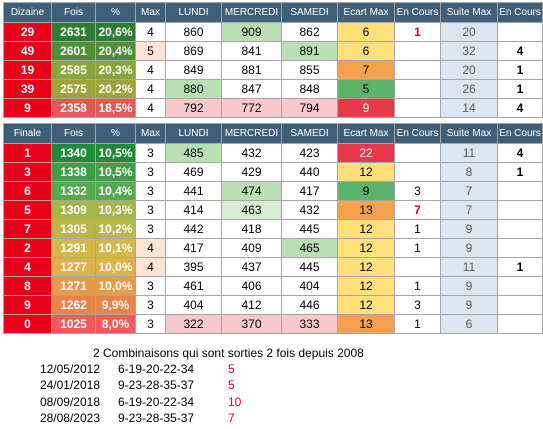 This screenshot has width=543, height=429. Describe the element at coordinates (251, 108) in the screenshot. I see `mercredi-cell: 772` at that location.